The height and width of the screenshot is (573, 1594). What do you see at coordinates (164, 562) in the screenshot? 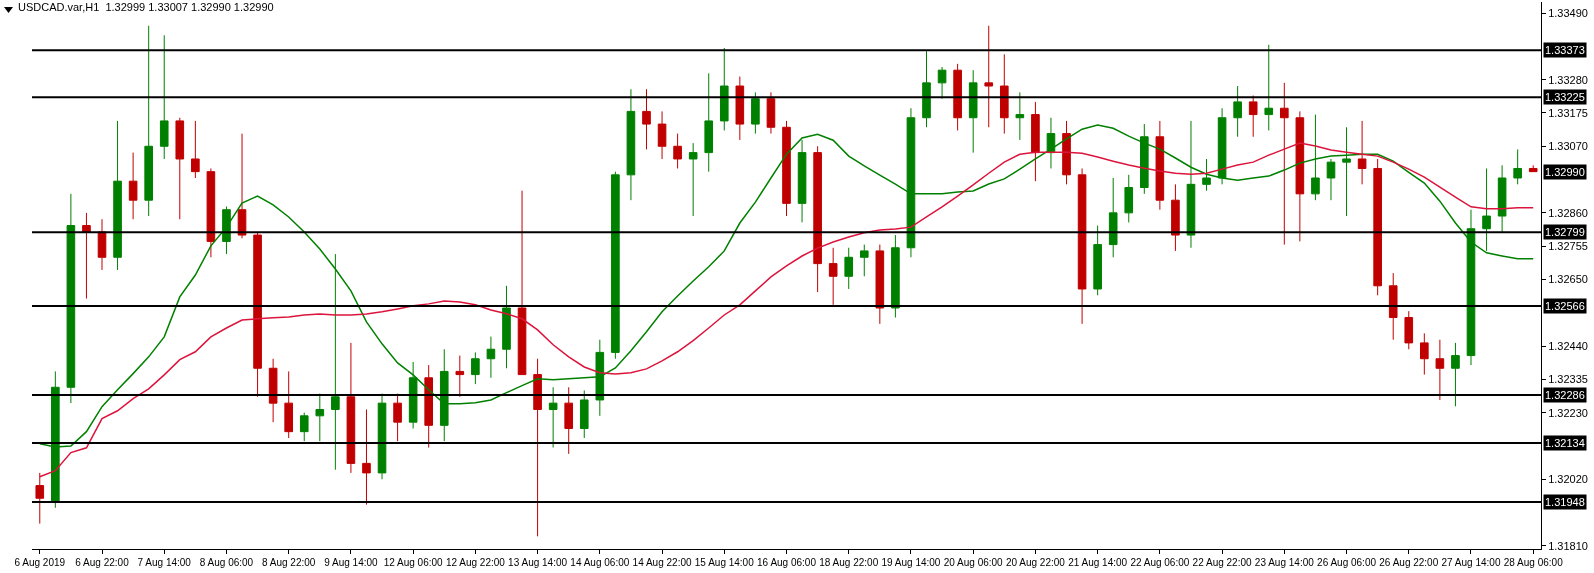
I see `x-tick-label: 7 Aug 14:00` at bounding box center [164, 562].